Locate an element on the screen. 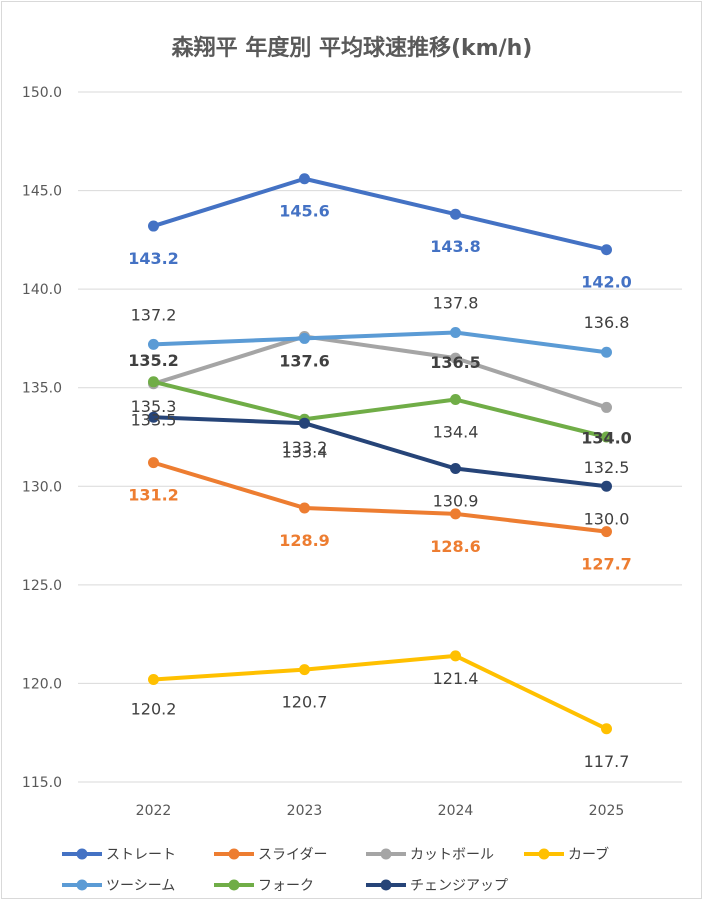 The width and height of the screenshot is (705, 904). data-label: 137.8 is located at coordinates (456, 303).